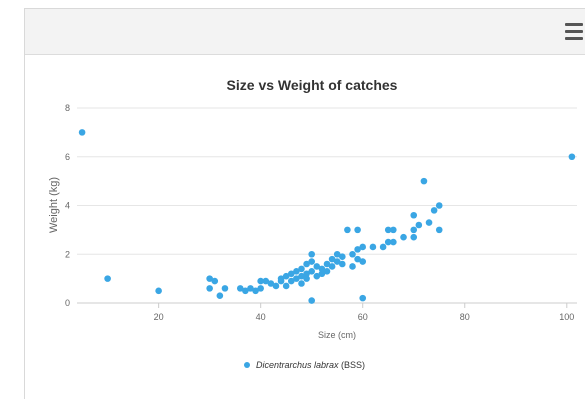  Describe the element at coordinates (574, 32) in the screenshot. I see `hamburger-menu-icon` at that location.